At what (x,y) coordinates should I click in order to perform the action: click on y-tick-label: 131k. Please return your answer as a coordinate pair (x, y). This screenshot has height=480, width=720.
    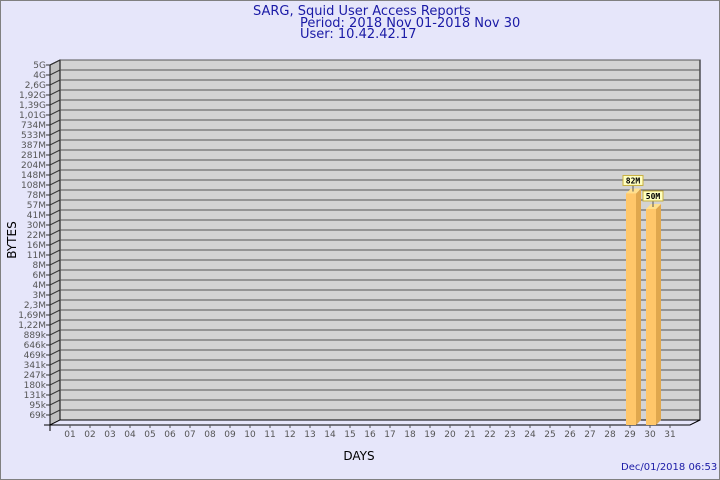
    Looking at the image, I should click on (35, 396).